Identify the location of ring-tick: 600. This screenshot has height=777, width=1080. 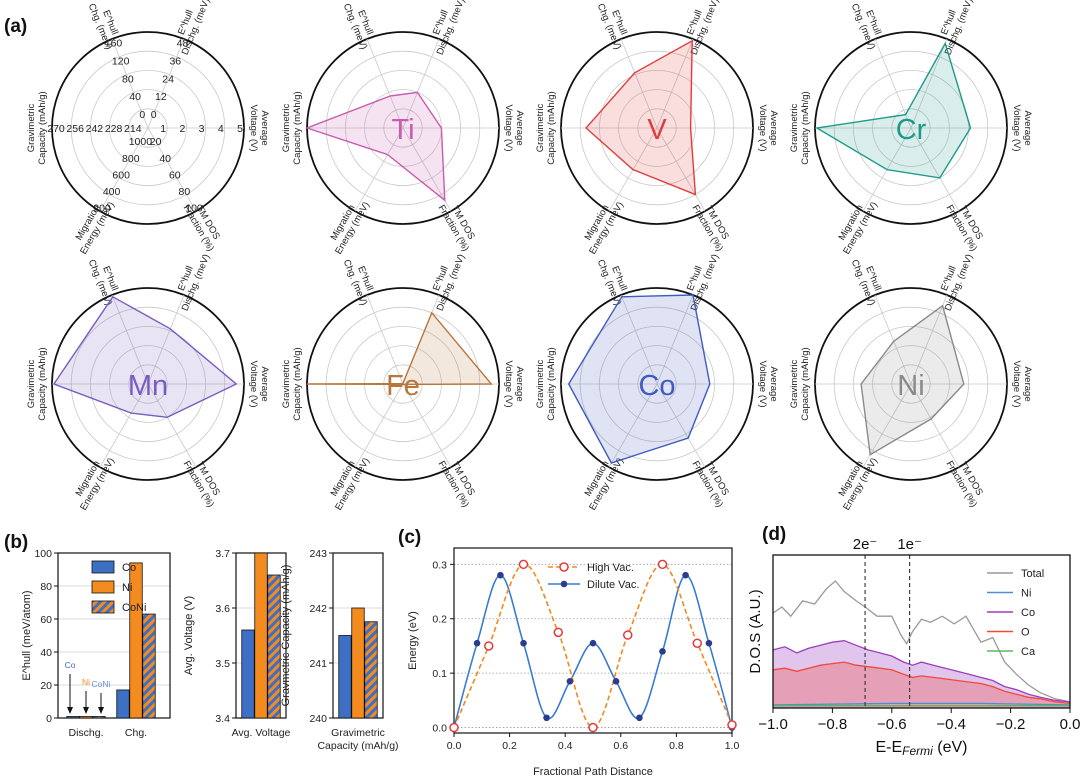
(121, 175).